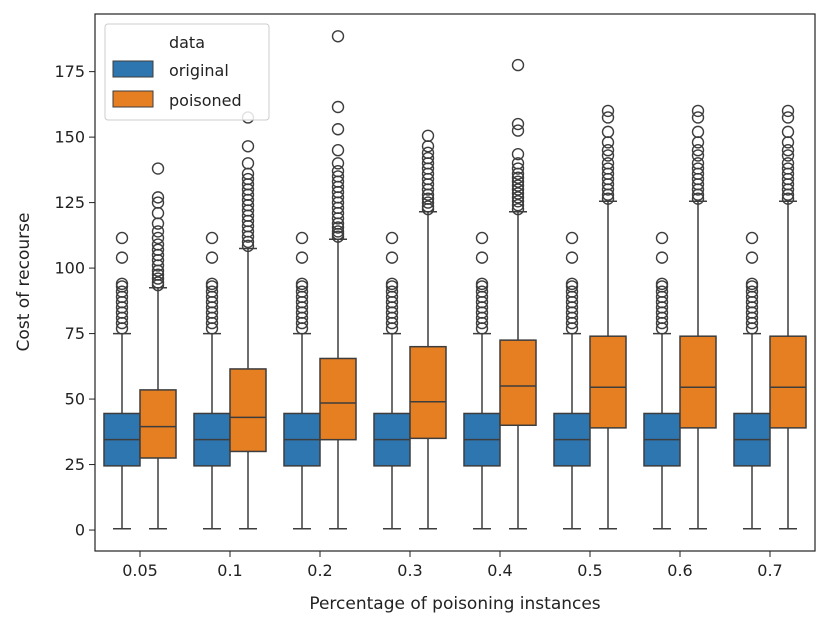 Image resolution: width=831 pixels, height=628 pixels. Describe the element at coordinates (679, 570) in the screenshot. I see `x-tick-label: 0.6` at that location.